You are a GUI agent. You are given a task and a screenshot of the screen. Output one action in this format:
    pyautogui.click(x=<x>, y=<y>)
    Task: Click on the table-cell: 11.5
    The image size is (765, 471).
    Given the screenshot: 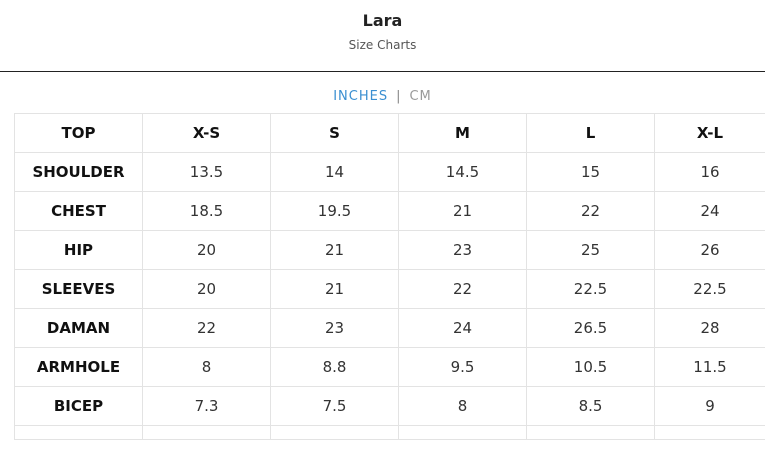 What is the action you would take?
    pyautogui.click(x=709, y=367)
    